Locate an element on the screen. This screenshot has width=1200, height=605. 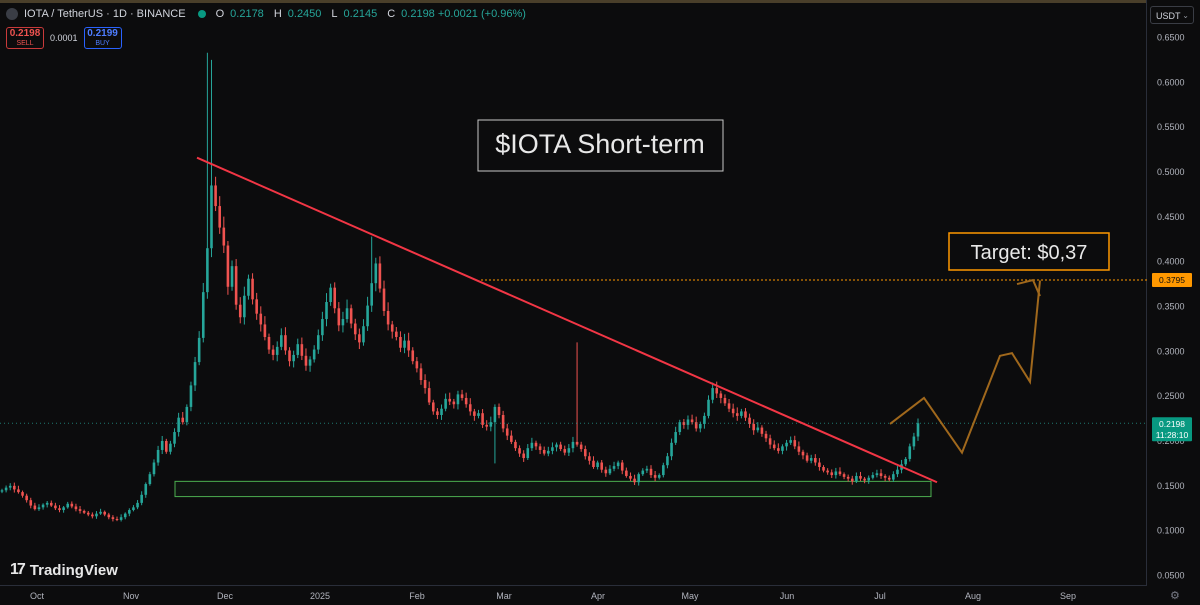
buy-button: 0.2199 BUY is located at coordinates (102, 38).